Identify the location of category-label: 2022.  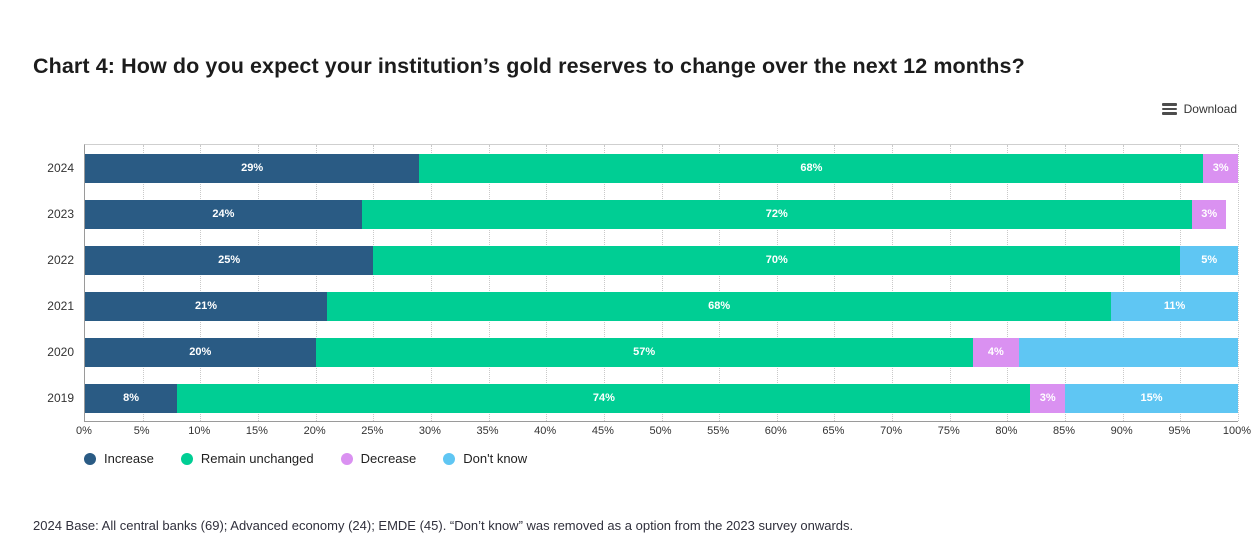
(60, 260).